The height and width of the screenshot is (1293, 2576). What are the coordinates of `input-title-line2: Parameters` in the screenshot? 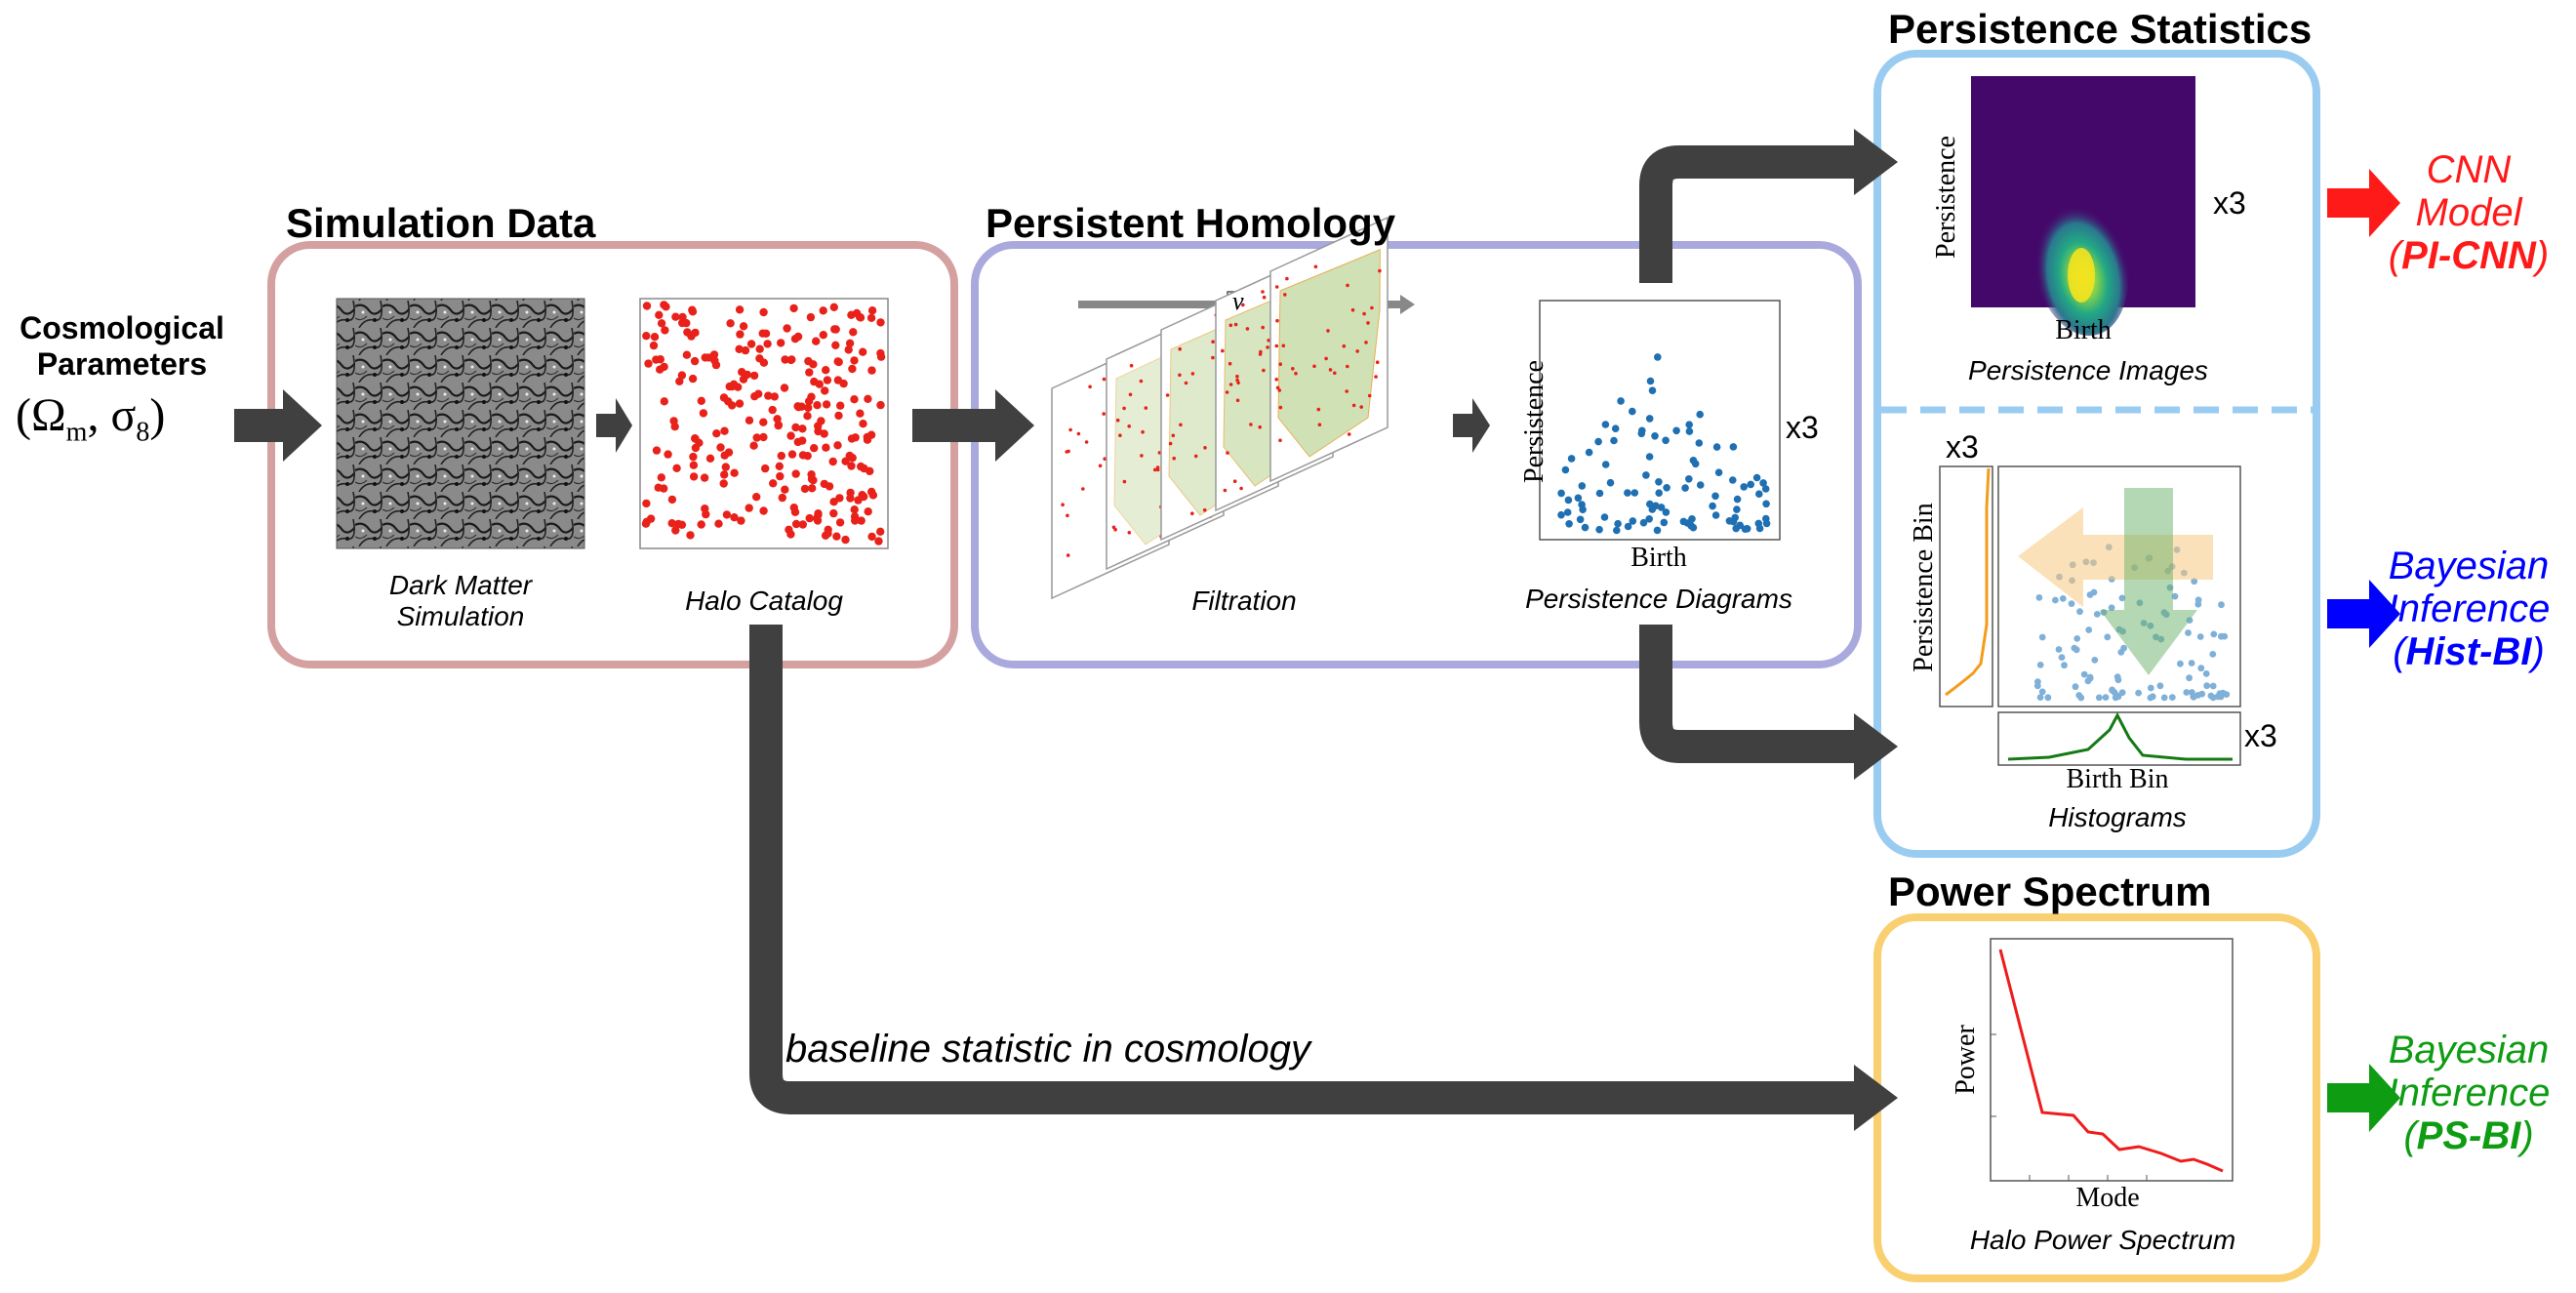 It's located at (122, 364).